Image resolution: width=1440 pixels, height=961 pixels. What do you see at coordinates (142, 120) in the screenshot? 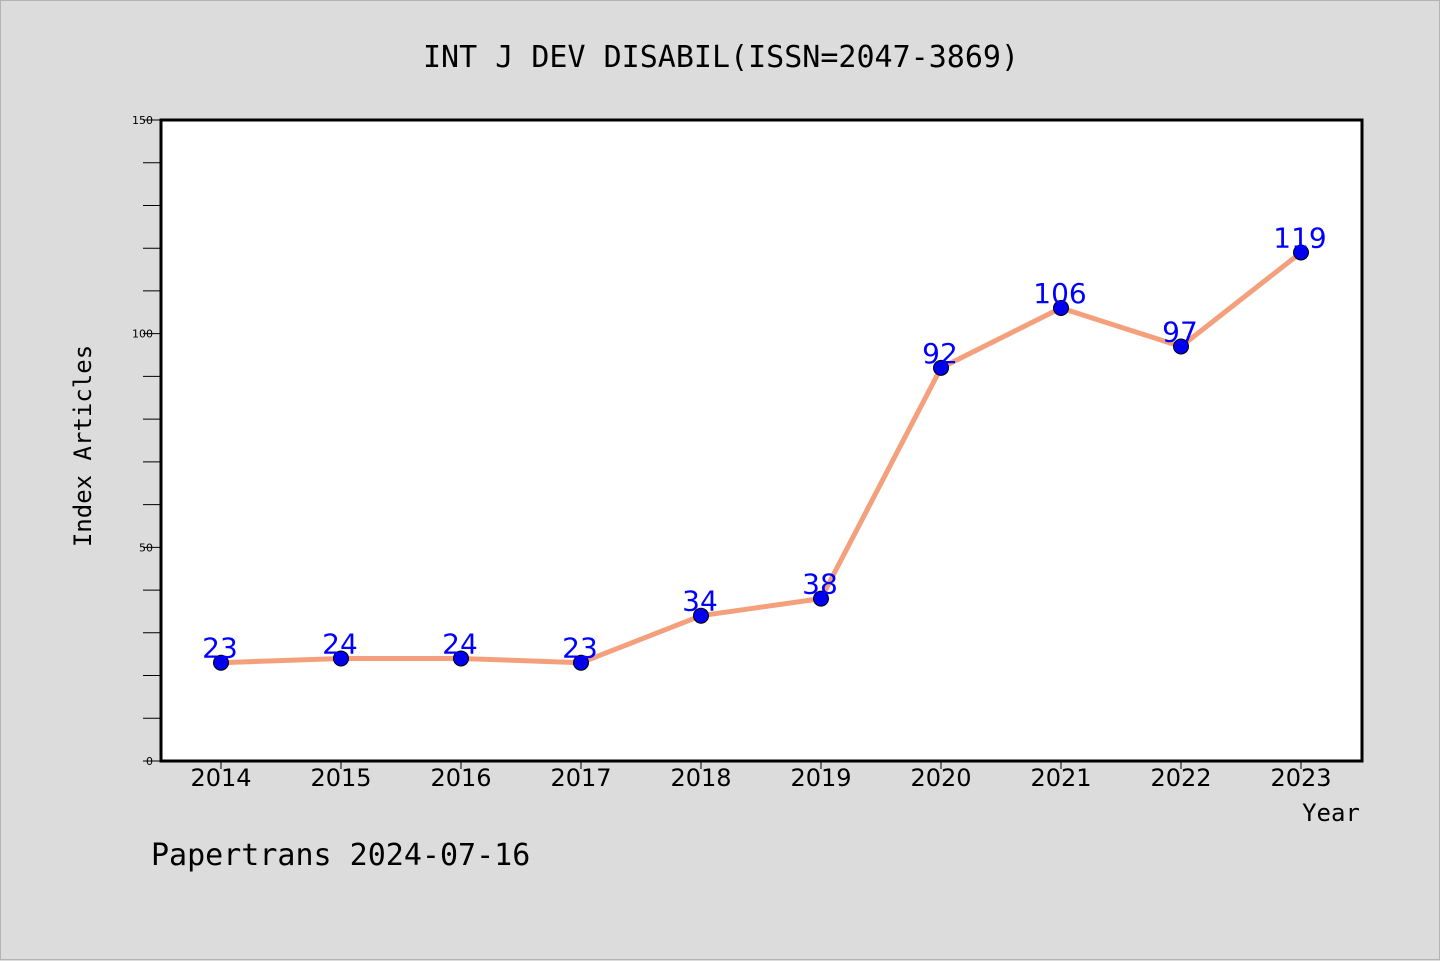
I see `y-tick-label: 150` at bounding box center [142, 120].